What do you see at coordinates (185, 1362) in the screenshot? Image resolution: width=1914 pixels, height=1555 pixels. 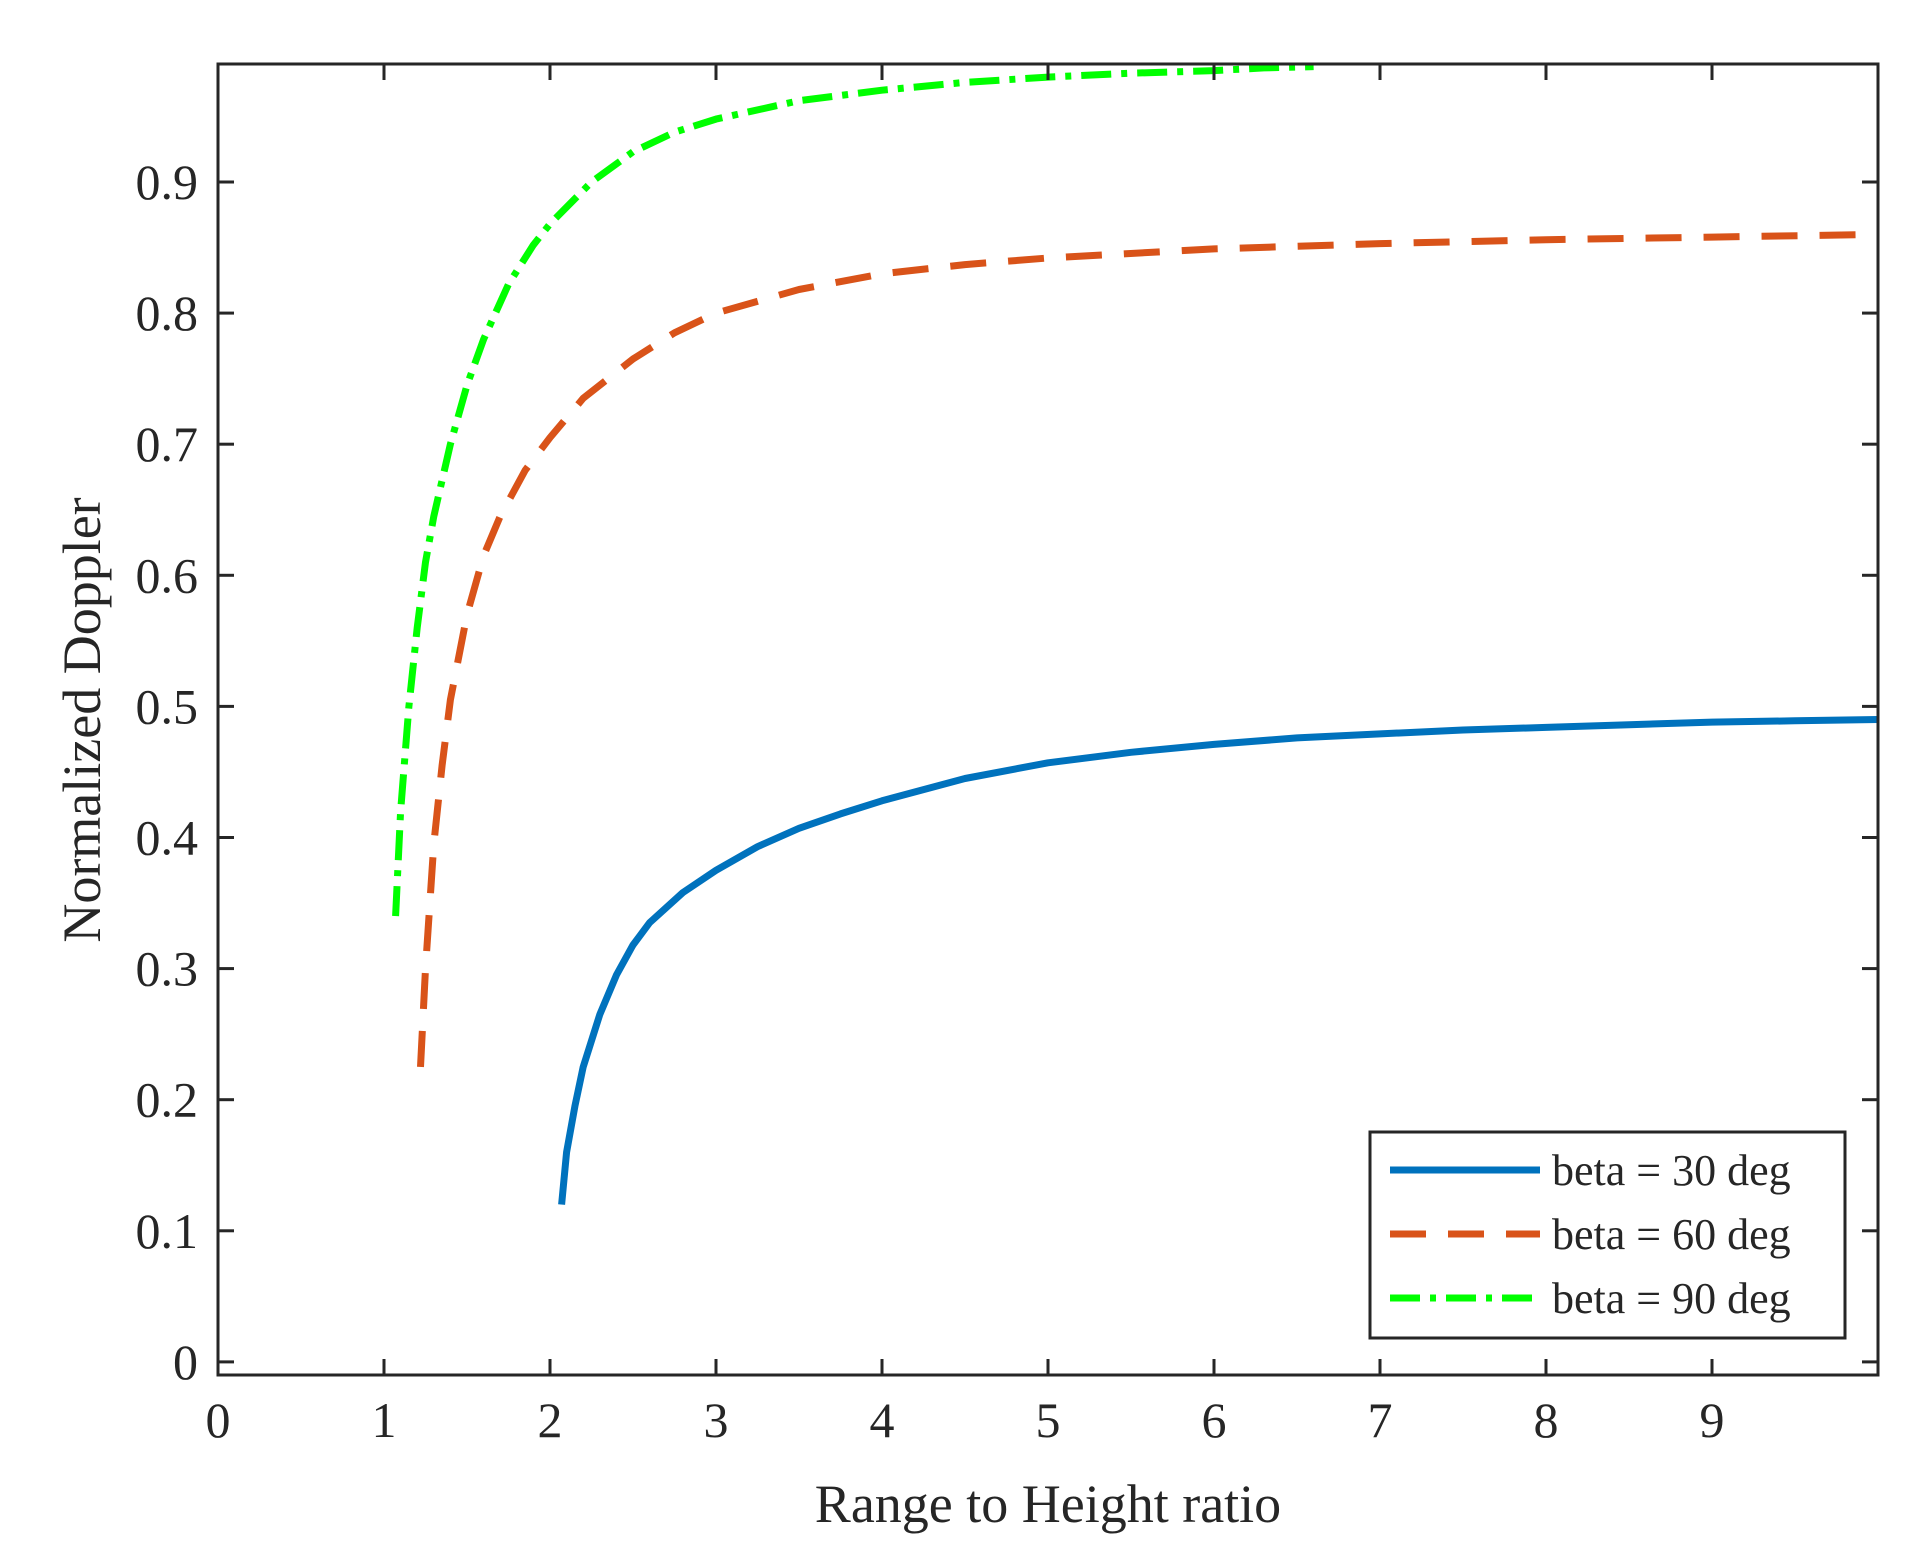 I see `y-tick-label: 0` at bounding box center [185, 1362].